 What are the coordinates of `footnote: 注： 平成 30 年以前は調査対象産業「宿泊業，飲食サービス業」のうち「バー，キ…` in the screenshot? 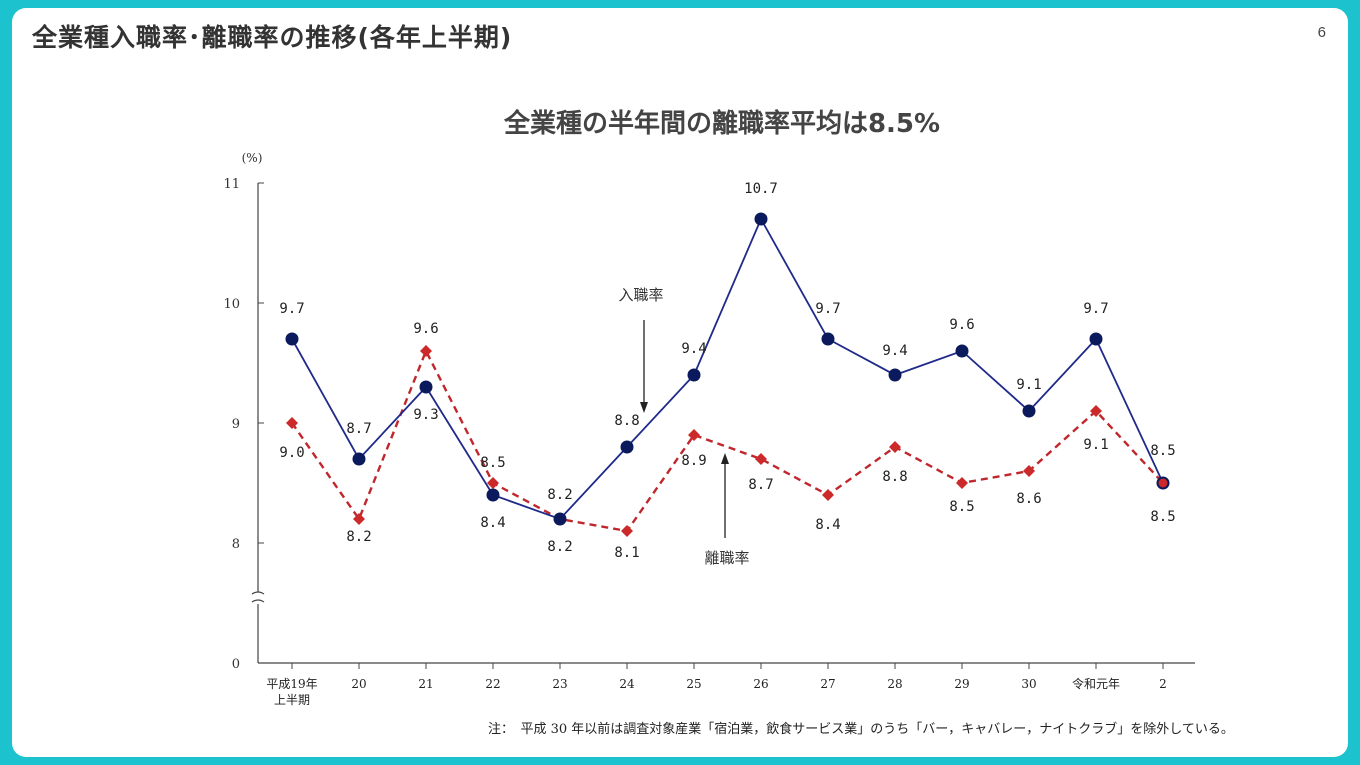 It's located at (861, 729).